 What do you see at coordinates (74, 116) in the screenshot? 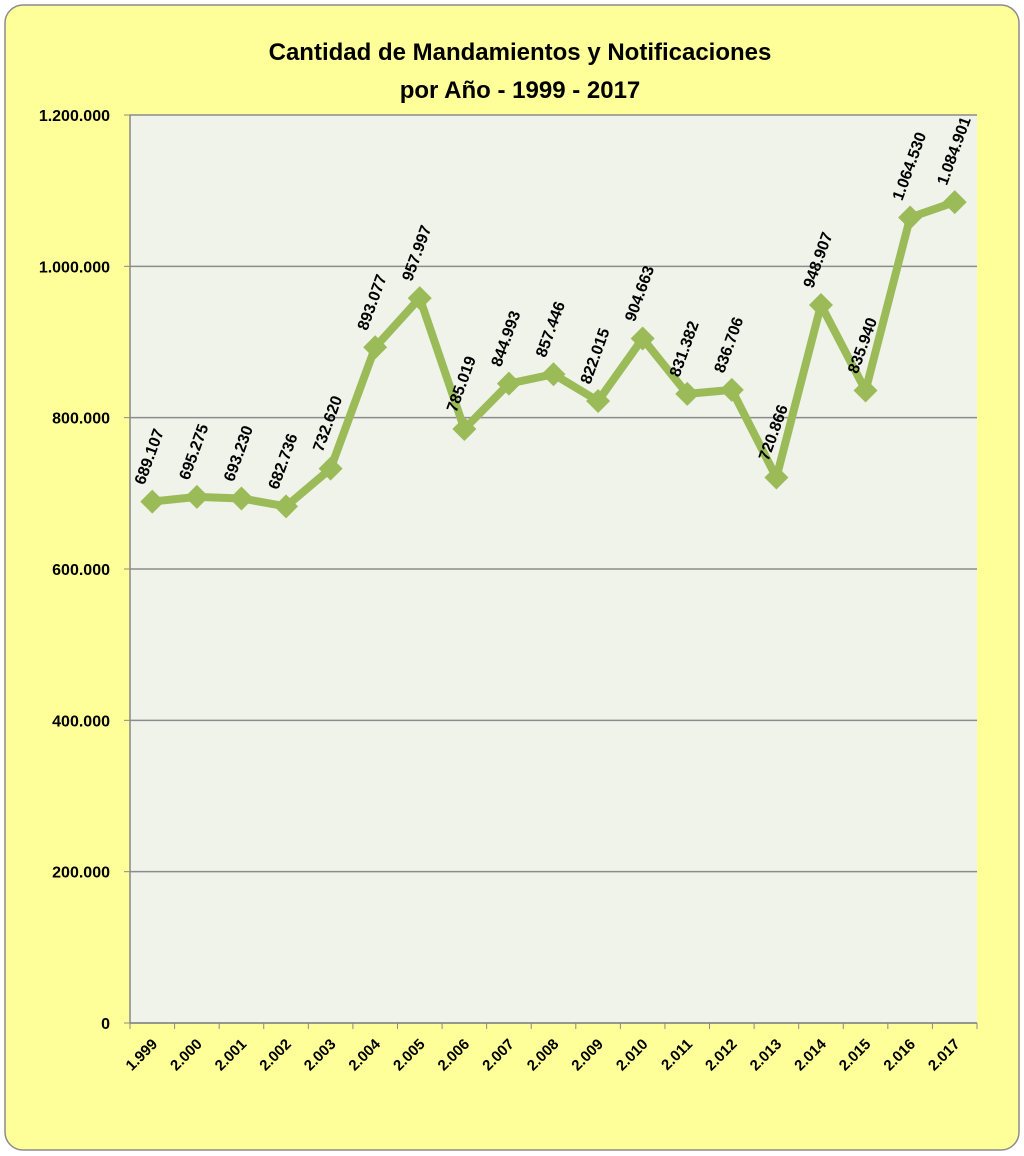
I see `y-tick-label: 1.200.000` at bounding box center [74, 116].